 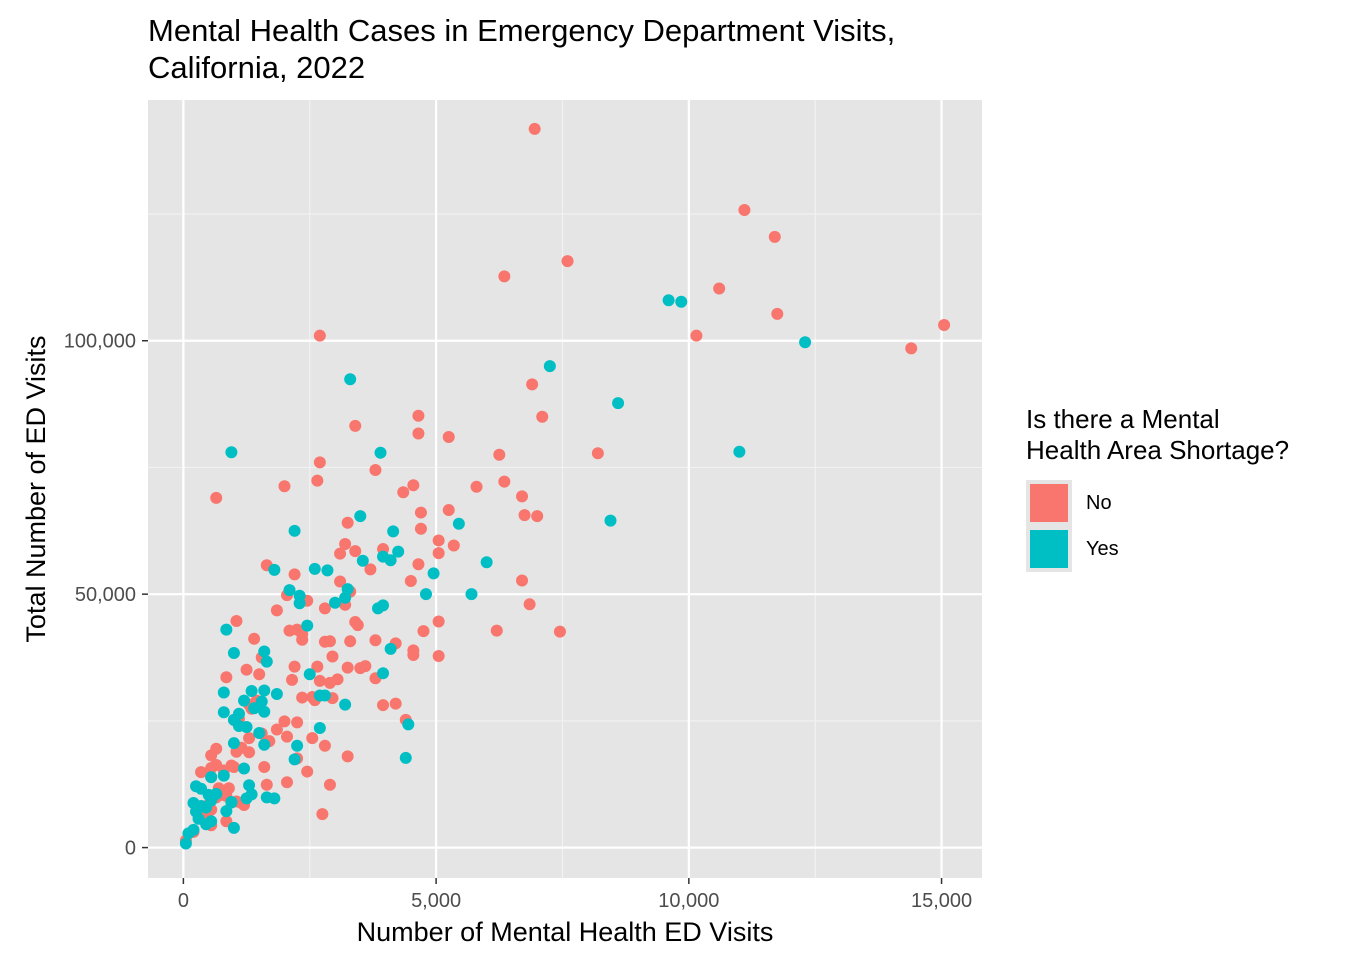 I want to click on legend-item-yes: Yes, so click(x=1157, y=549).